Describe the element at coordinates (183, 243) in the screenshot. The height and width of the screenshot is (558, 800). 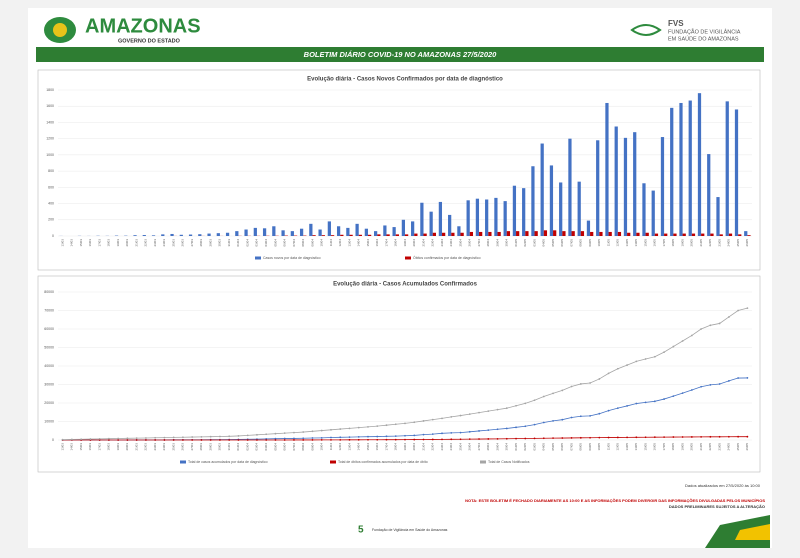
I see `x-tick-label: 26/03` at that location.